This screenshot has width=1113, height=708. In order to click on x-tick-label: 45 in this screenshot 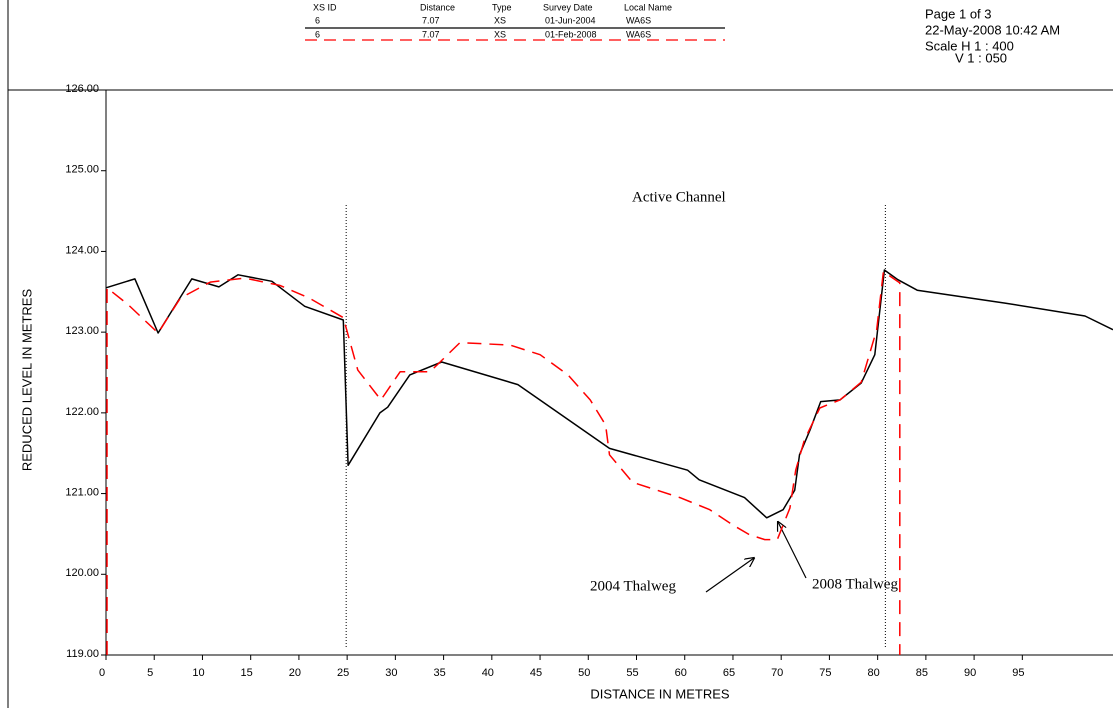, I will do `click(536, 673)`.